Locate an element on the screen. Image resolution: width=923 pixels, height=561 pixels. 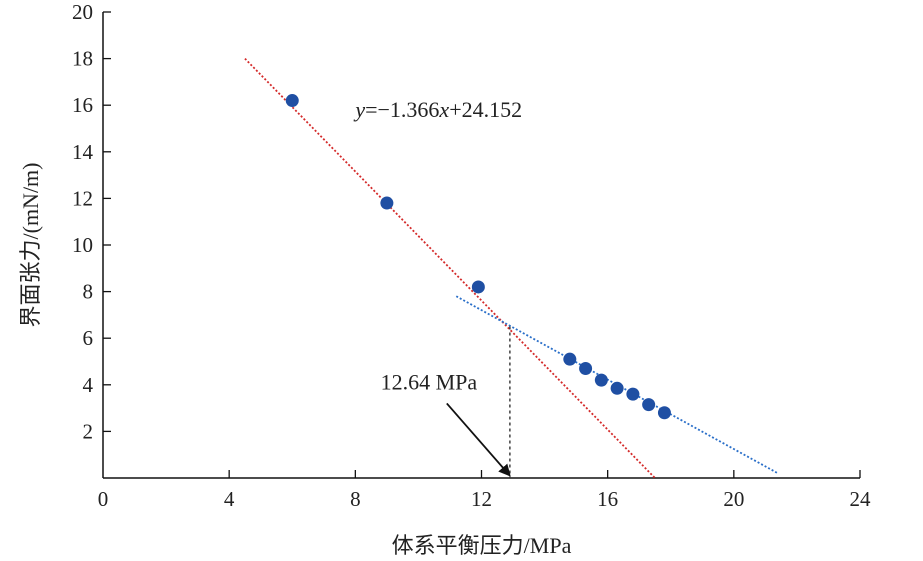
equation-var-y: y is located at coordinates (359, 109).